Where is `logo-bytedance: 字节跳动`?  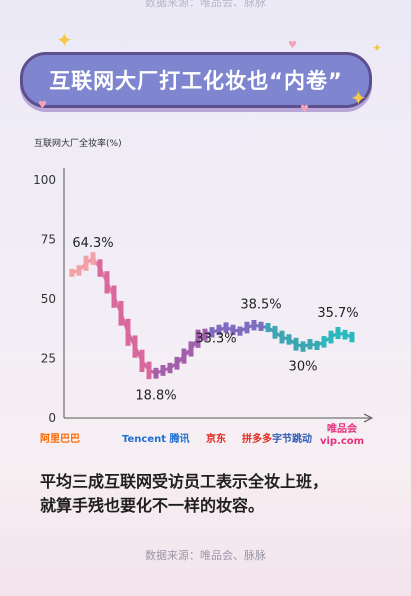 logo-bytedance: 字节跳动 is located at coordinates (292, 439).